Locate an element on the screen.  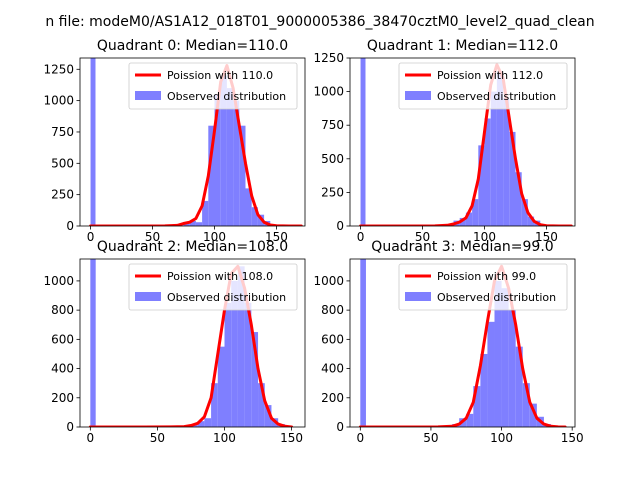
y-tick-label: 750 is located at coordinates (62, 132).